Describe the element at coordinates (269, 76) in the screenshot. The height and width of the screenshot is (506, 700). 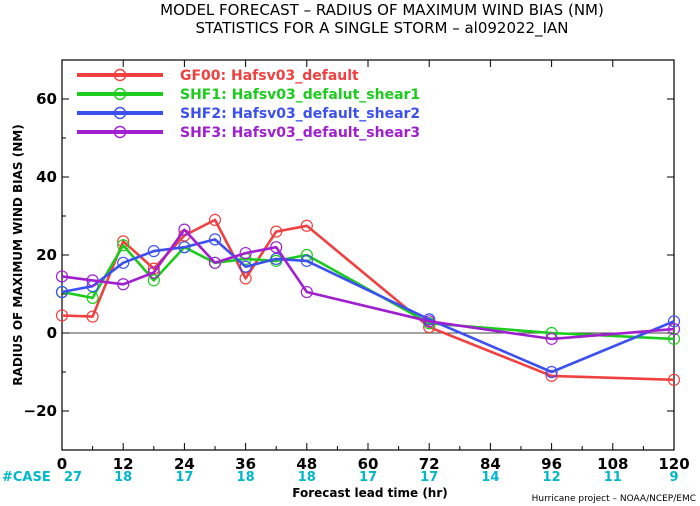
I see `legend-label: GF00: Hafsv03_default` at that location.